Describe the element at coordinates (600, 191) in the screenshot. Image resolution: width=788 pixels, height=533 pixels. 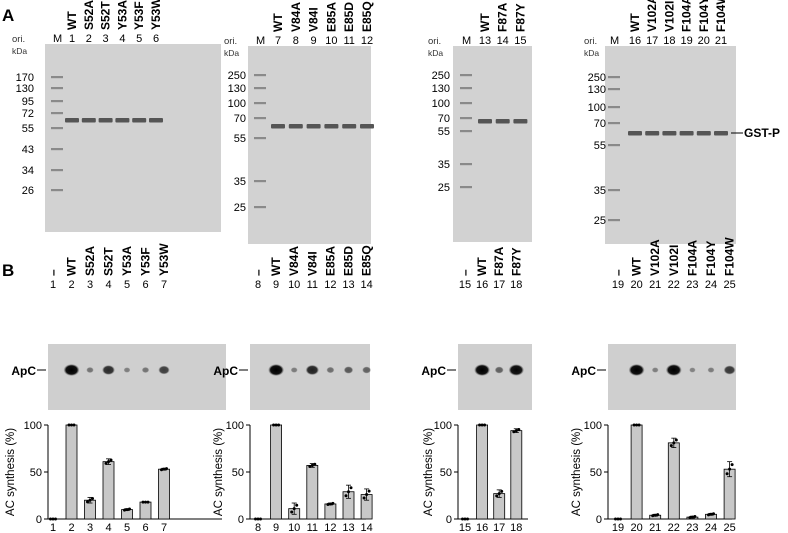
I see `marker-size-label: 35` at that location.